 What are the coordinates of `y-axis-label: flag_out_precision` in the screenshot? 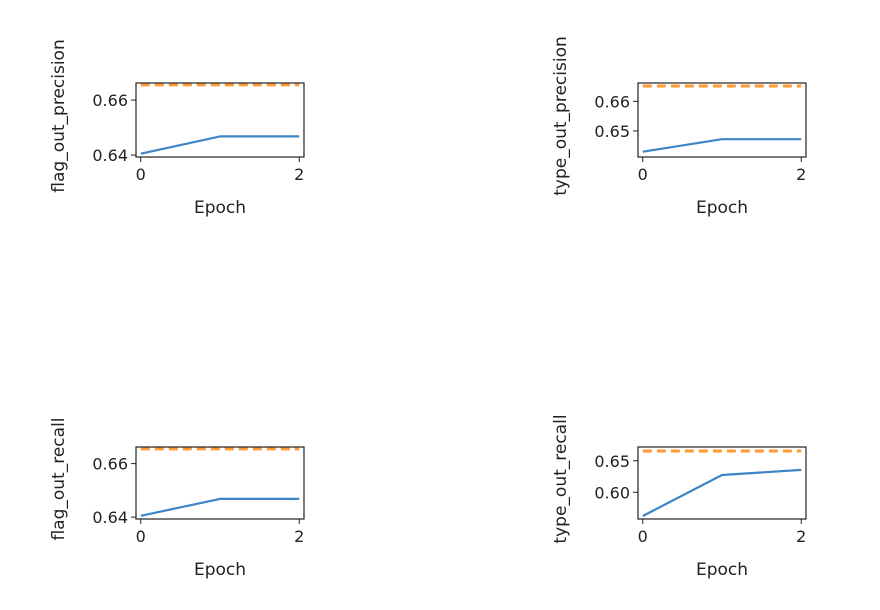 It's located at (59, 115).